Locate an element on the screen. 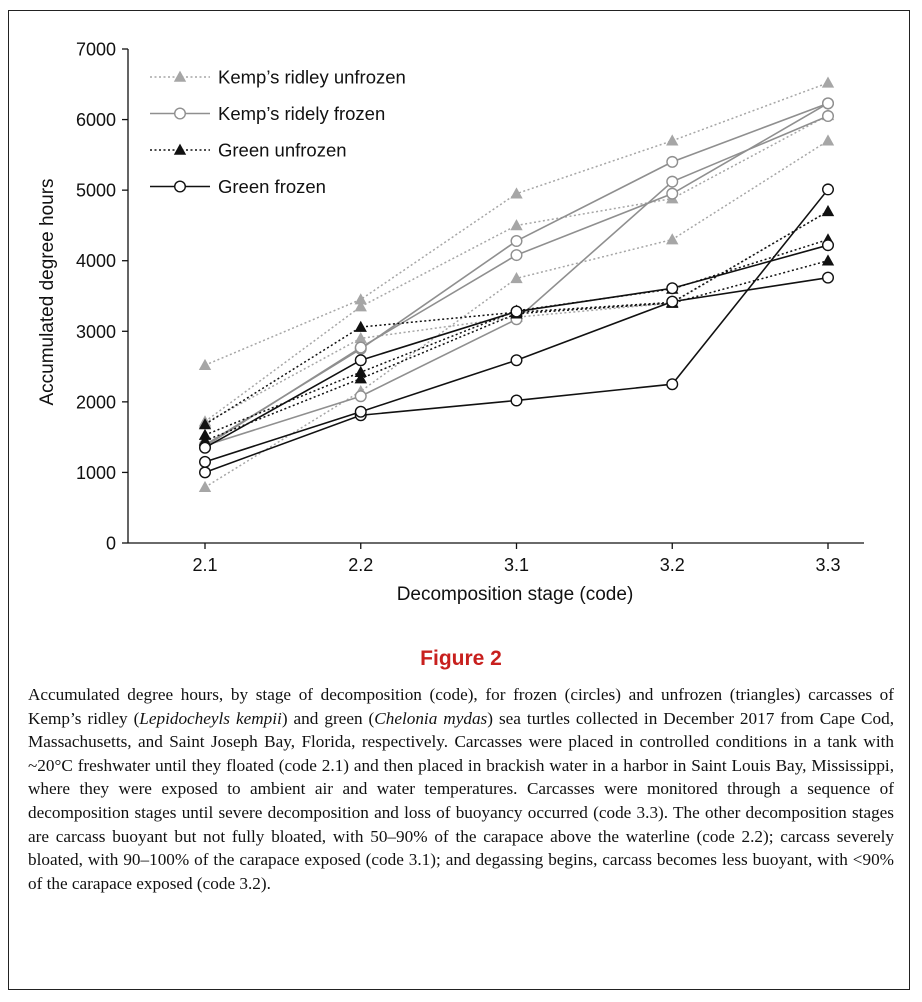 This screenshot has height=1002, width=922. x-tick-label: 2.1 is located at coordinates (204, 565).